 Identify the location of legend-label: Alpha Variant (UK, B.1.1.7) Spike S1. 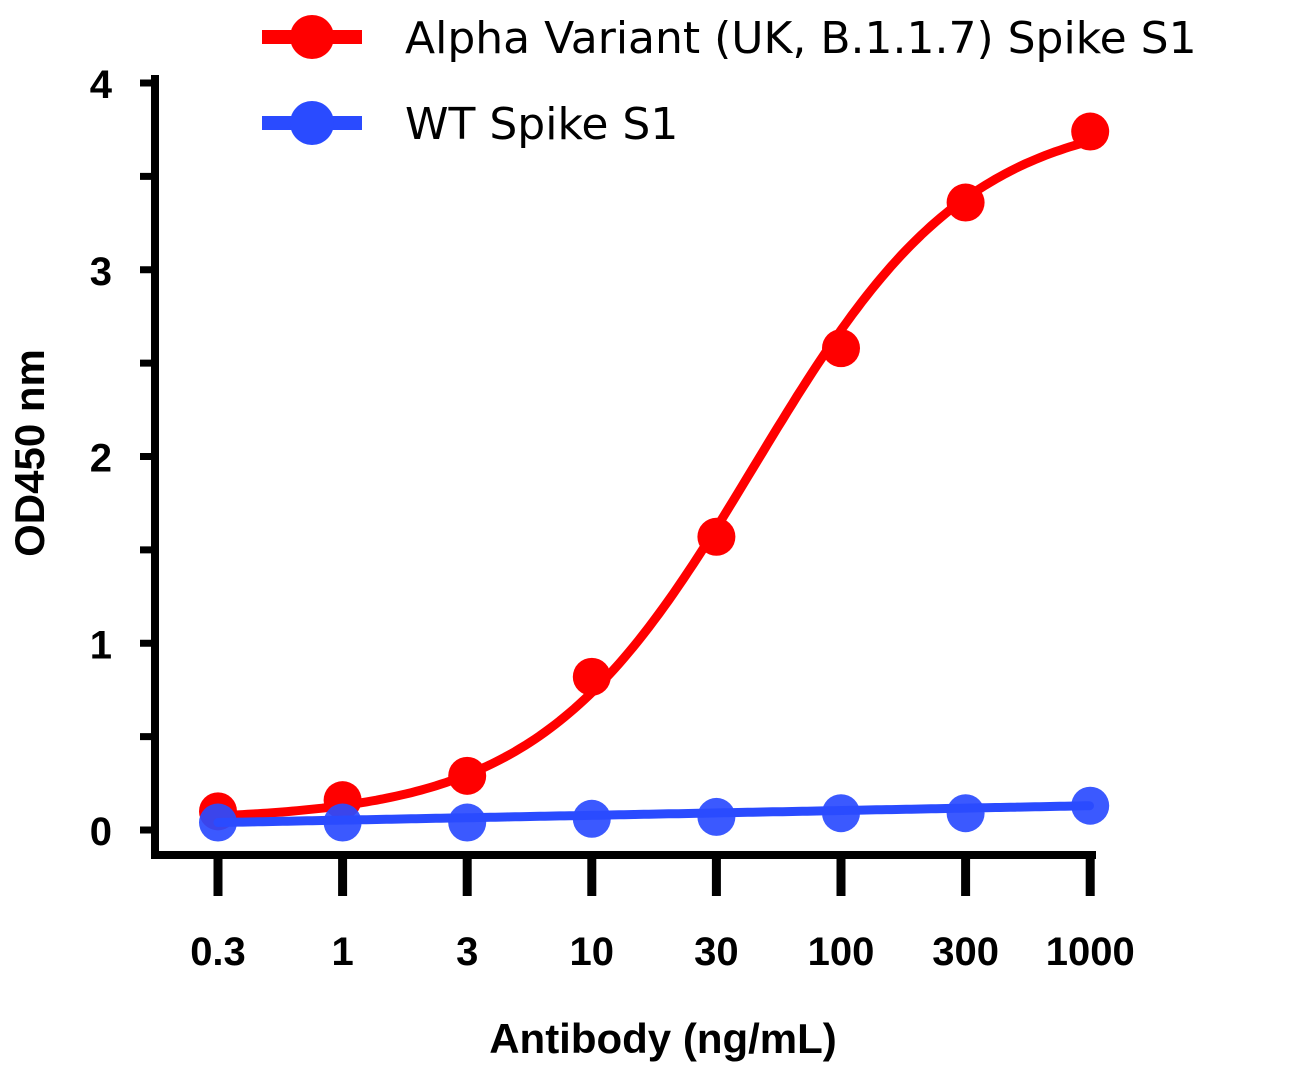
(801, 38).